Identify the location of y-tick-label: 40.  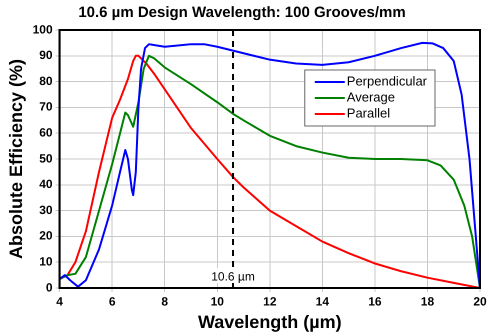
(46, 184).